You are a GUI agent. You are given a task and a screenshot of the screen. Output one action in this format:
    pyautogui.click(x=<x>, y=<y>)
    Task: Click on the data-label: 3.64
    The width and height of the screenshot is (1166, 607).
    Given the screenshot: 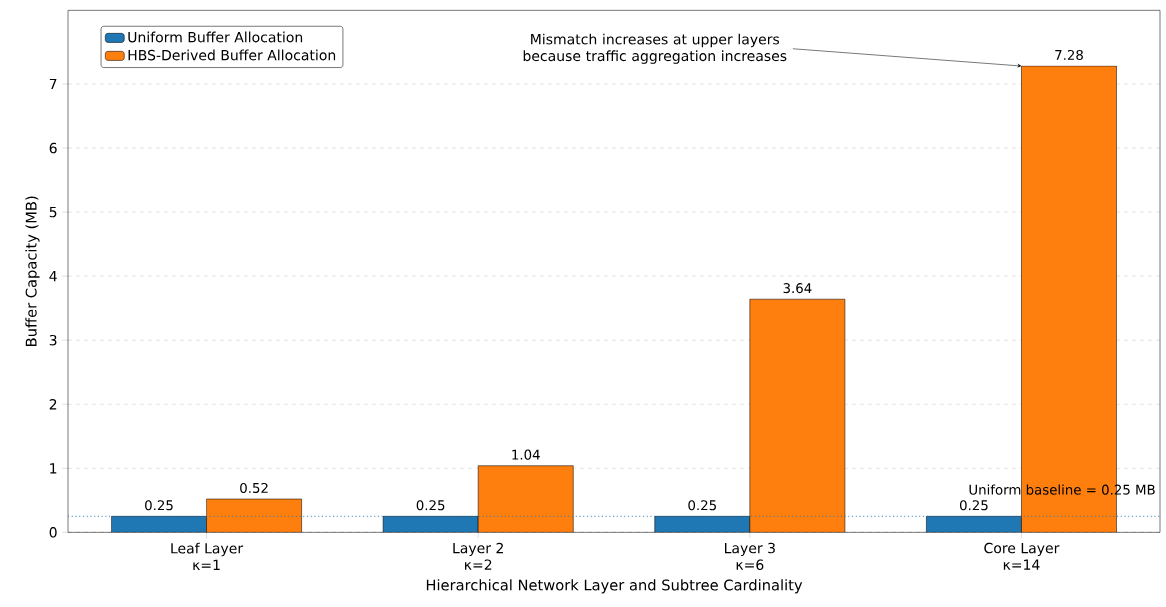 What is the action you would take?
    pyautogui.click(x=797, y=288)
    